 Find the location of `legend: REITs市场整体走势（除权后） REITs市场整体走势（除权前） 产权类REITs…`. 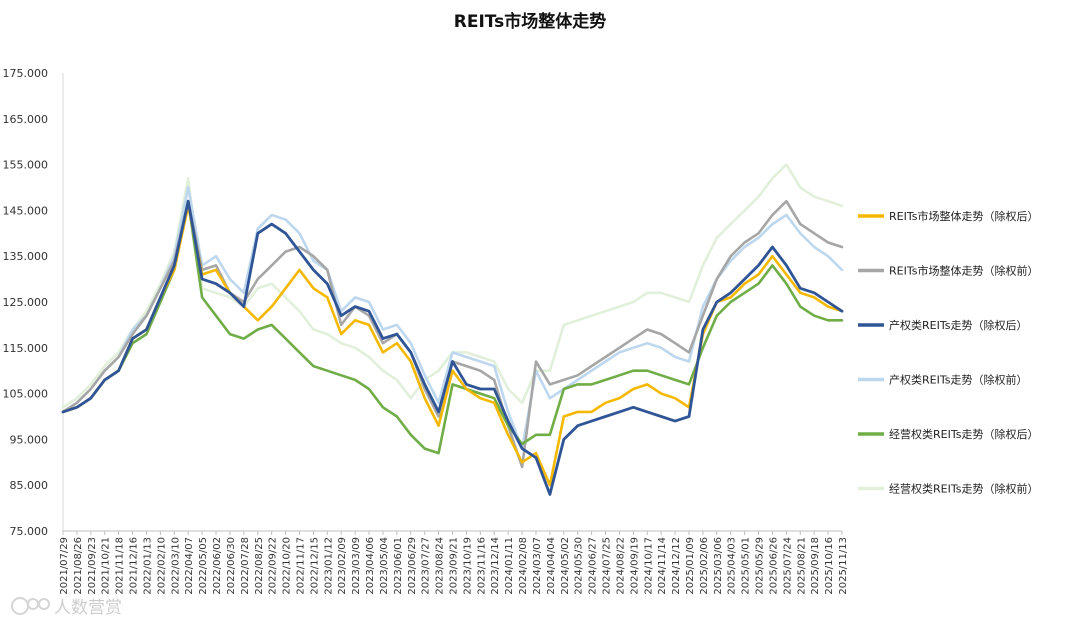

legend: REITs市场整体走势（除权后） REITs市场整体走势（除权前） 产权类REITs… is located at coordinates (948, 352).